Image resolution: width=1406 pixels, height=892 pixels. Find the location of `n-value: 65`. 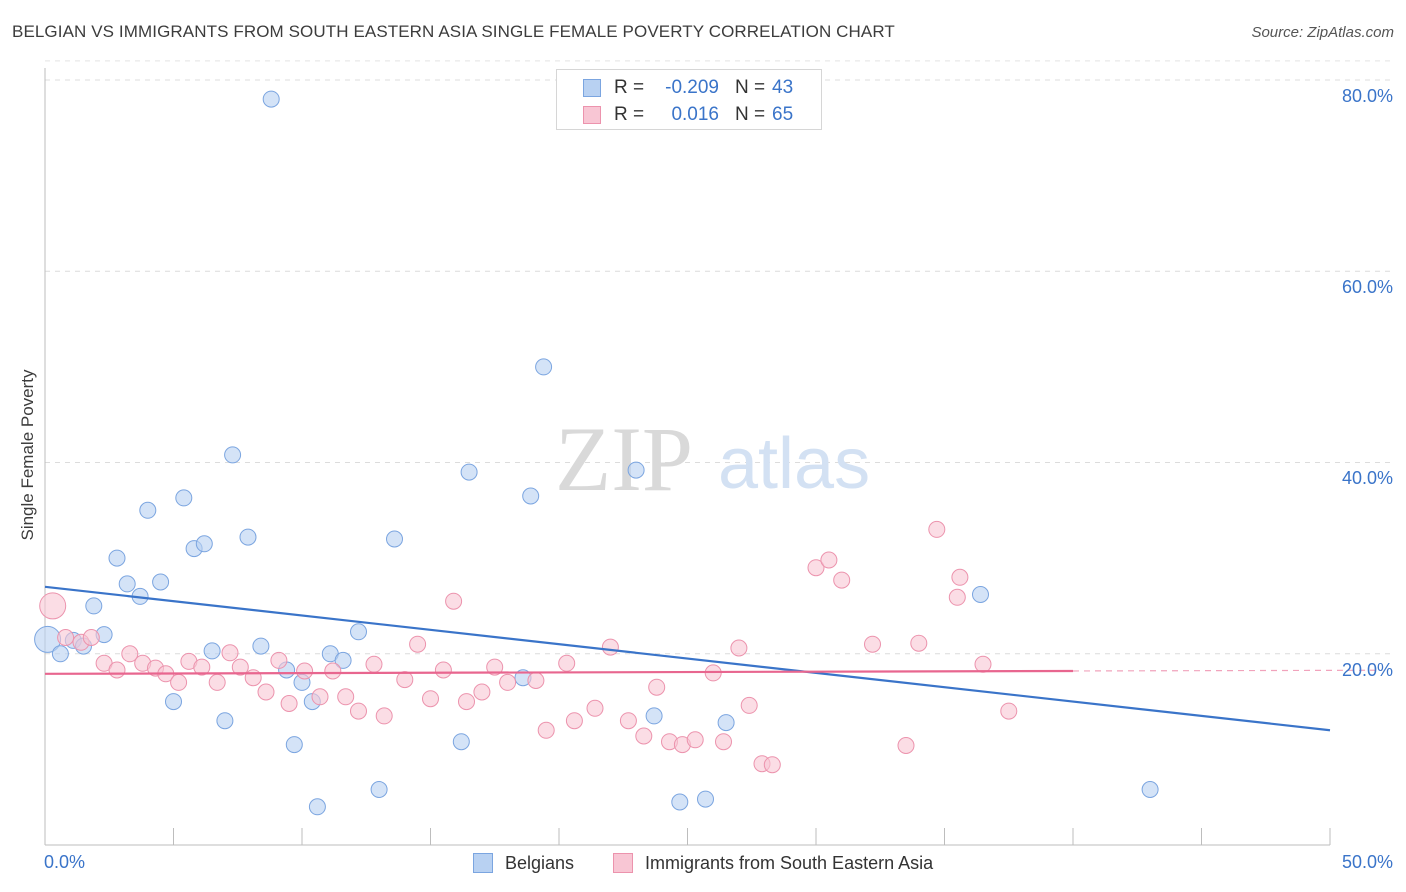

n-value: 65 is located at coordinates (783, 114).